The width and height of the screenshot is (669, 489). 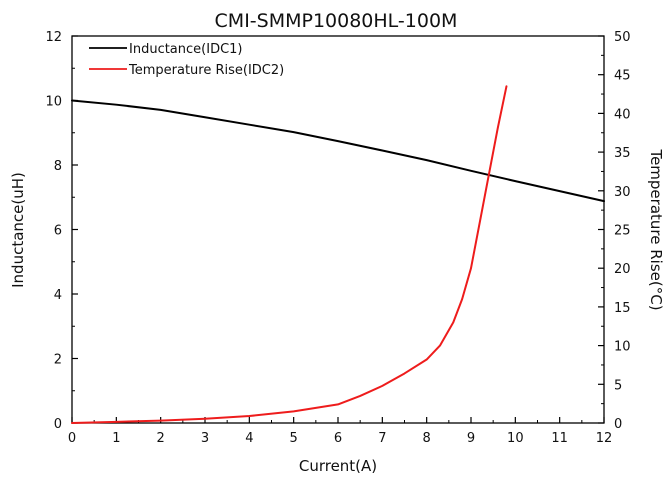 What do you see at coordinates (515, 438) in the screenshot?
I see `x-tick-label: 10` at bounding box center [515, 438].